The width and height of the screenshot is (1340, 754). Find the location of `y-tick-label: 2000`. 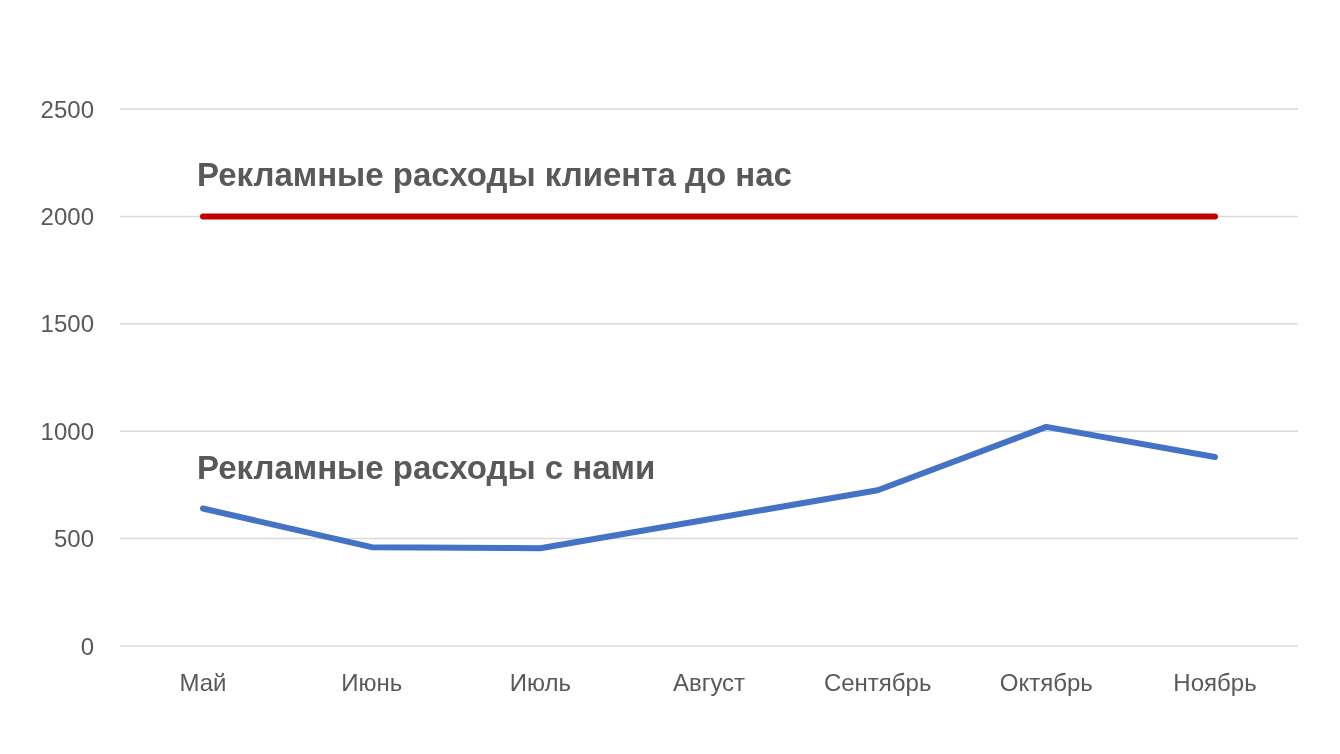

y-tick-label: 2000 is located at coordinates (67, 216).